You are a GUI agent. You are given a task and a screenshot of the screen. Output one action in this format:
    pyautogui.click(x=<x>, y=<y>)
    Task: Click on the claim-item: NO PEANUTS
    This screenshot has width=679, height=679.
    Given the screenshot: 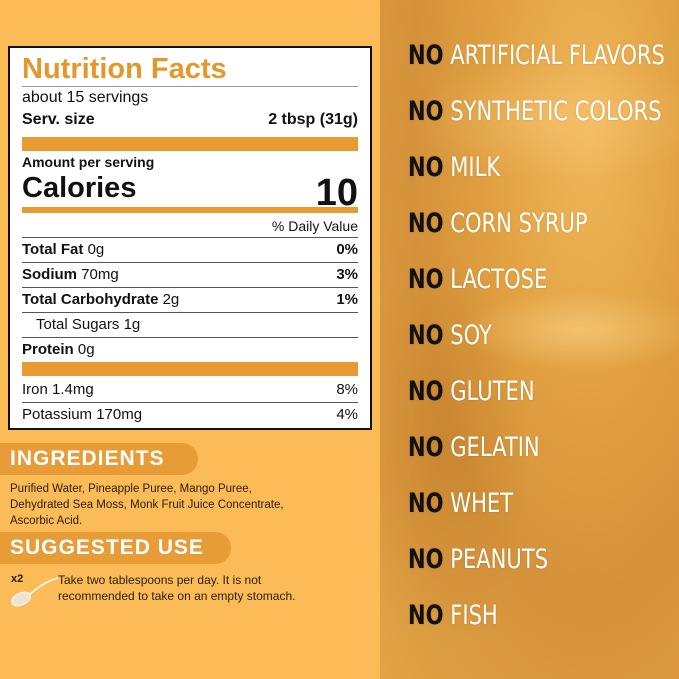 What is the action you would take?
    pyautogui.click(x=478, y=559)
    